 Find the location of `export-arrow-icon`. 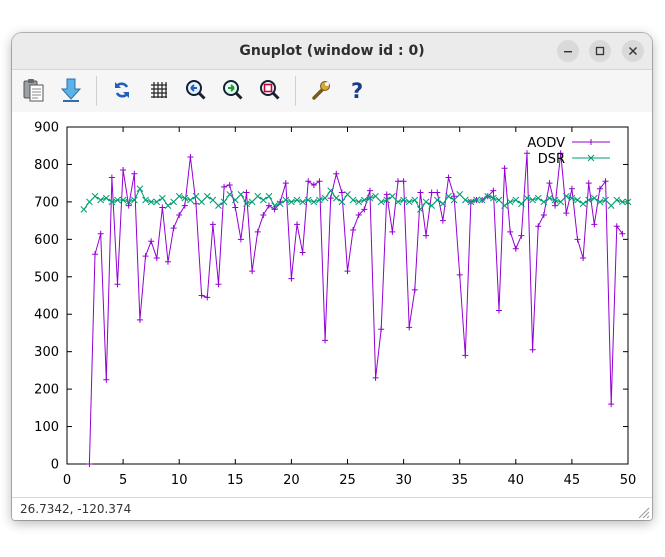

export-arrow-icon is located at coordinates (71, 90).